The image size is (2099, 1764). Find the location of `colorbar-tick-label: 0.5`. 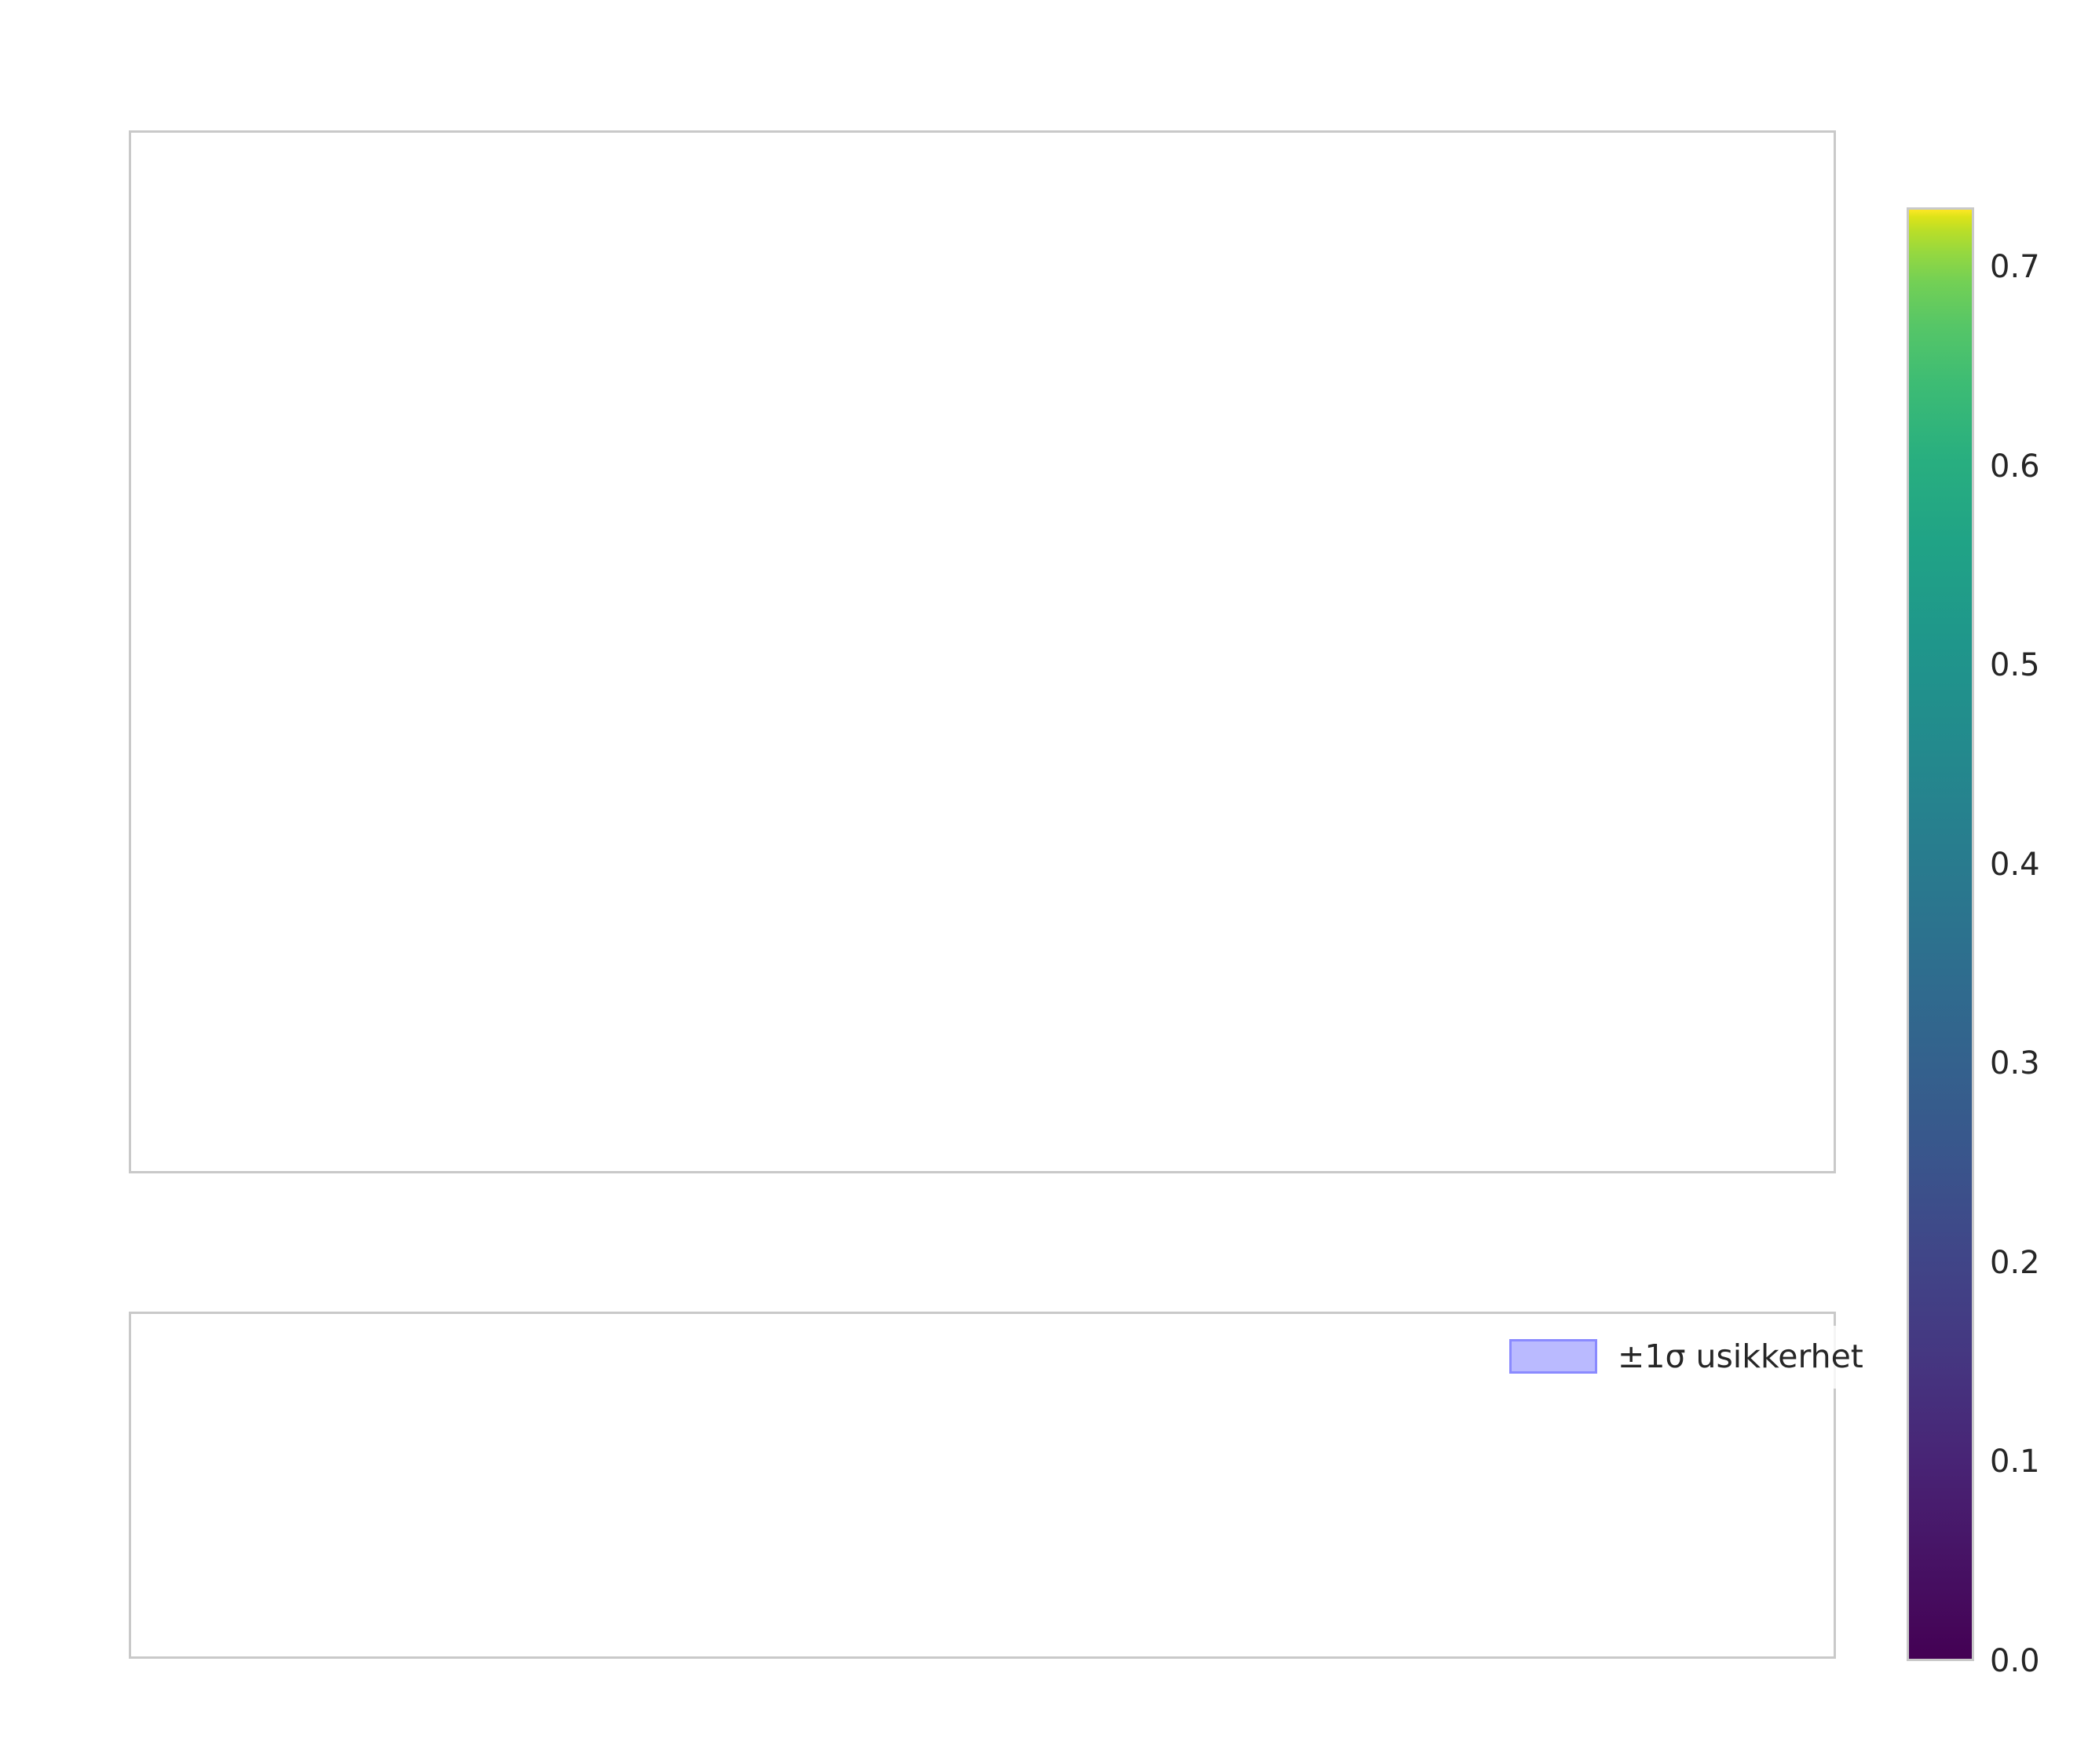

colorbar-tick-label: 0.5 is located at coordinates (2015, 665).